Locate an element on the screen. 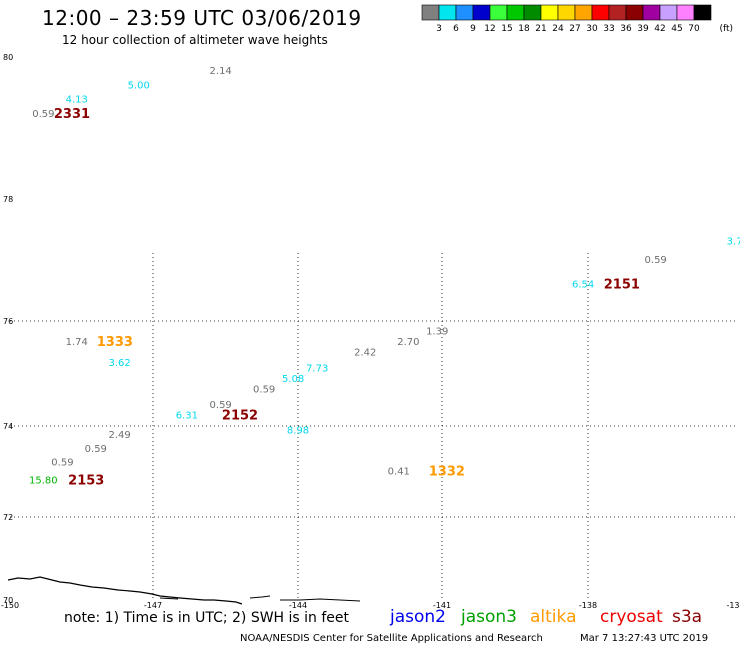  longitude-tick-label: -150 is located at coordinates (10, 605).